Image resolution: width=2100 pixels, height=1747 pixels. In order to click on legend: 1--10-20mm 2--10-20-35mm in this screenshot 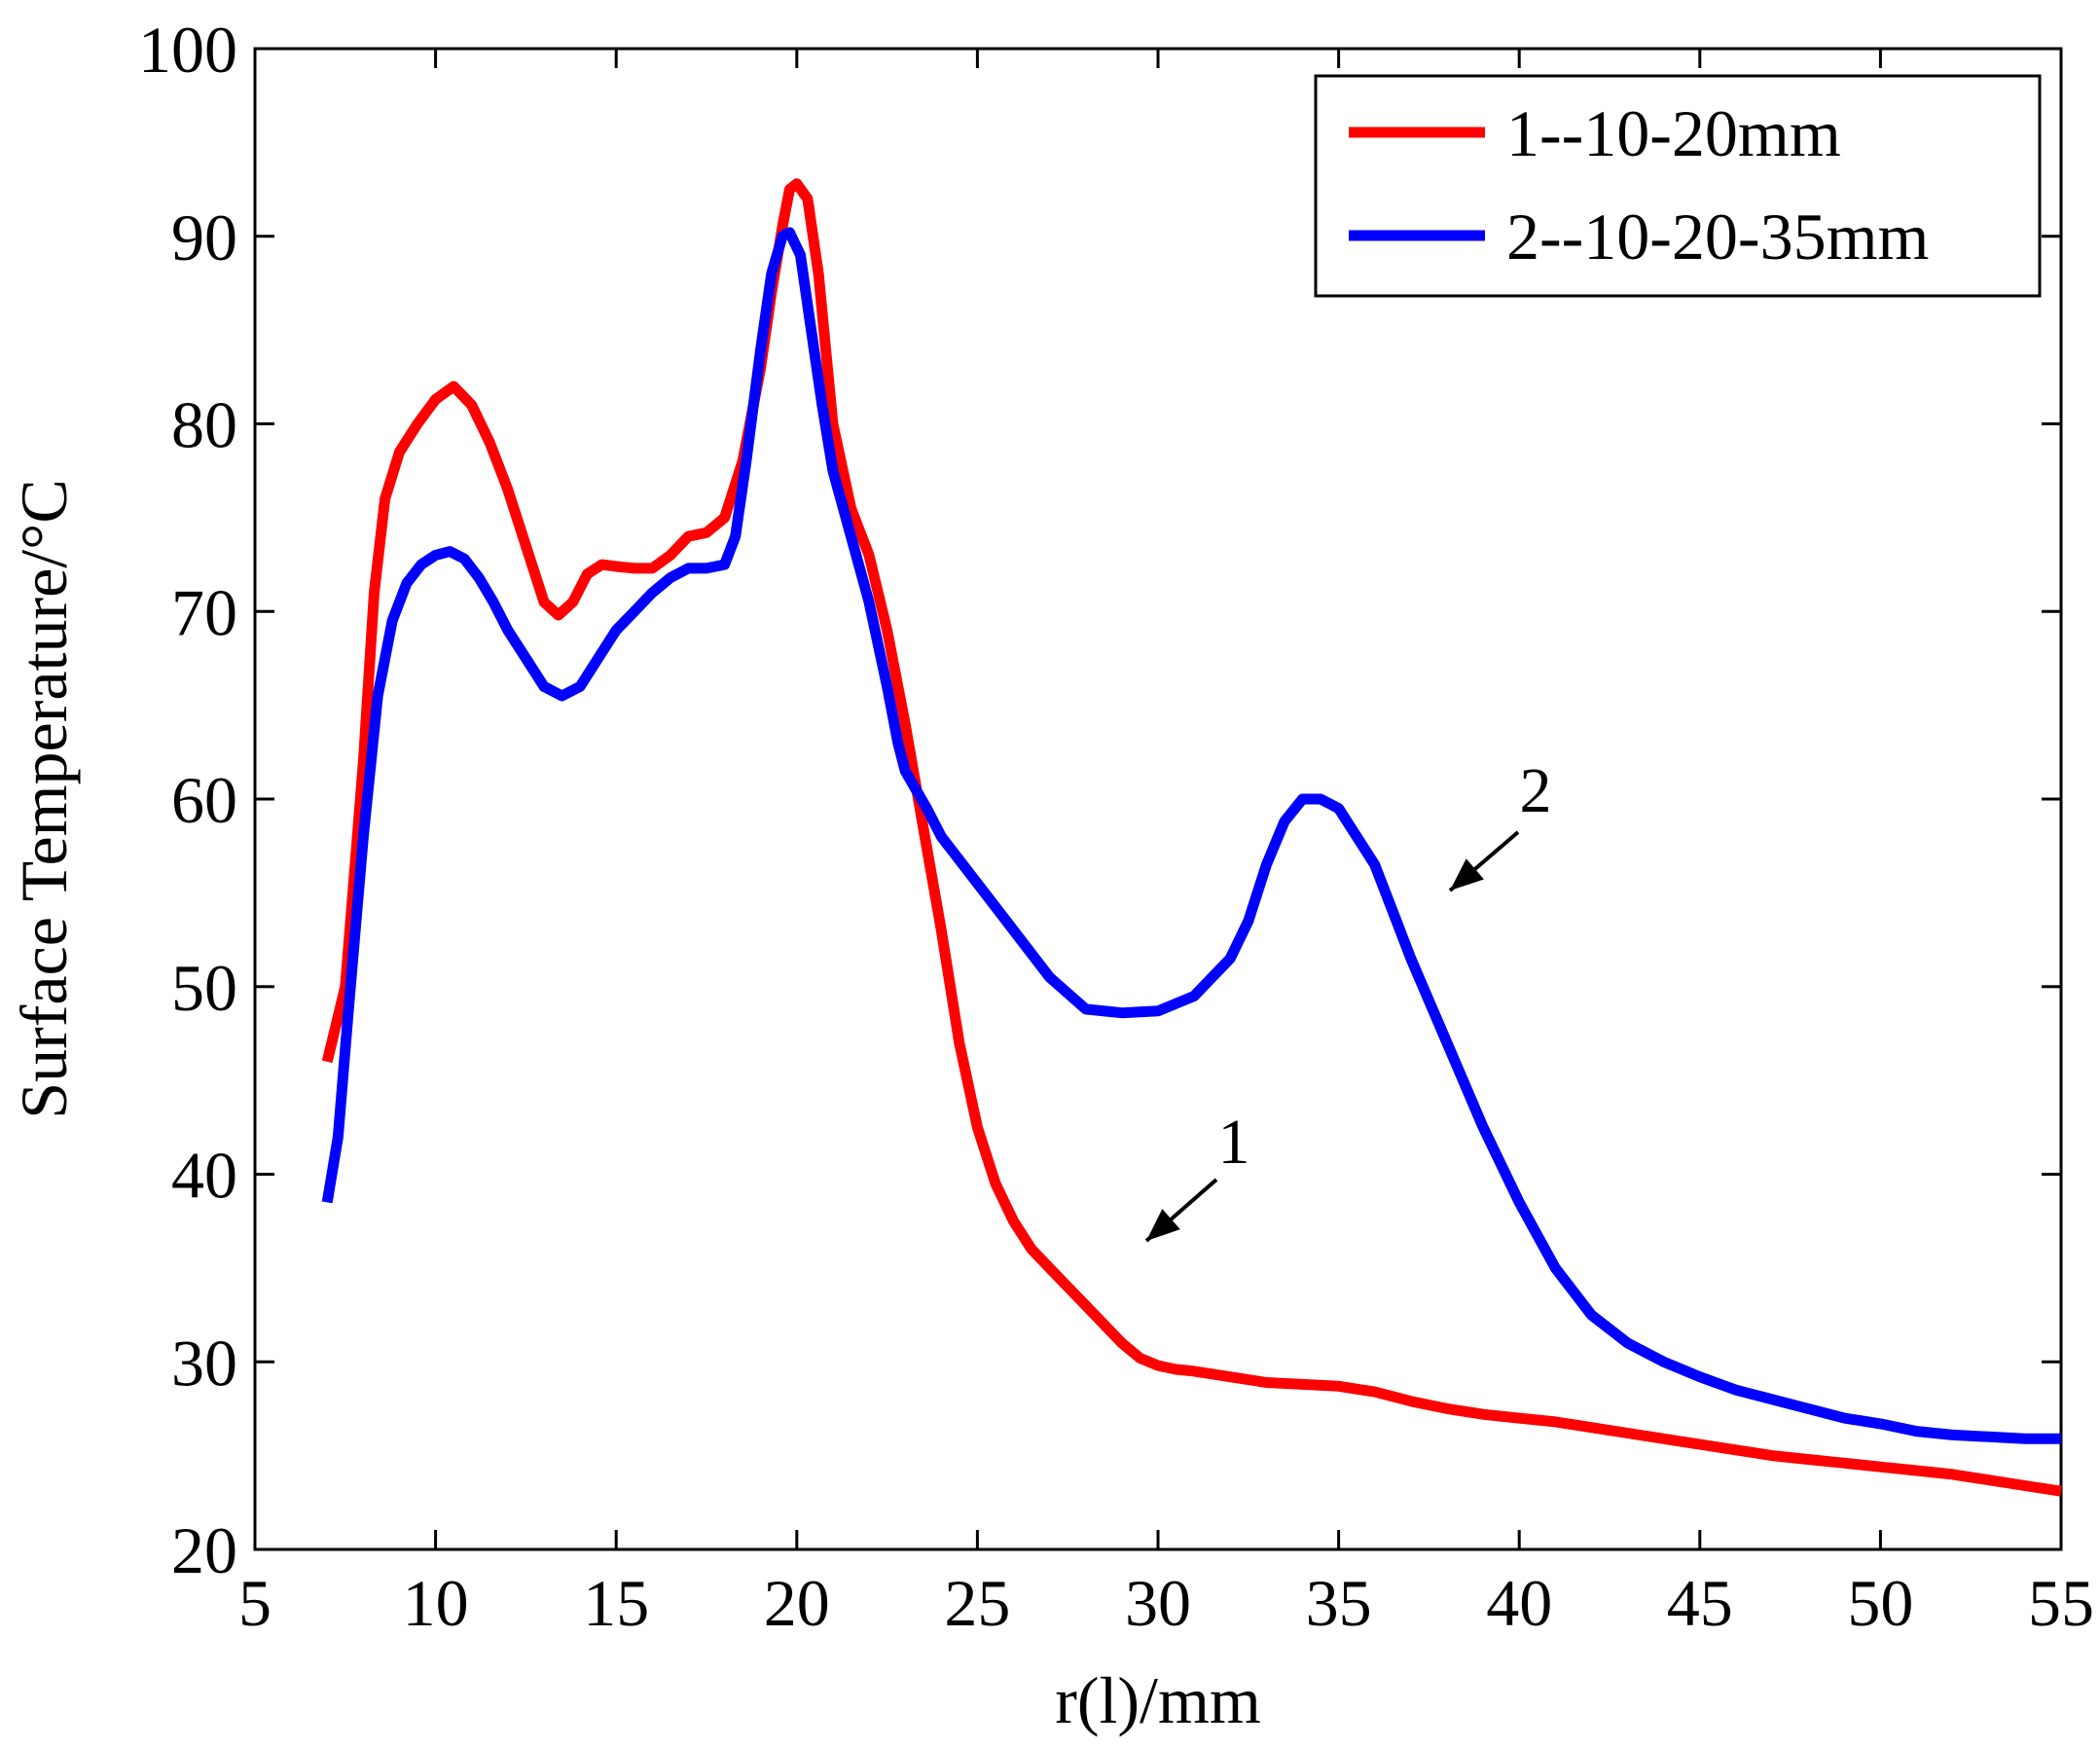, I will do `click(1678, 186)`.